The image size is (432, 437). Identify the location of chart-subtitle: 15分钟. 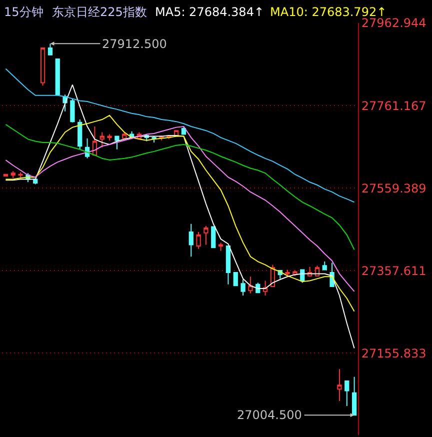
(24, 12).